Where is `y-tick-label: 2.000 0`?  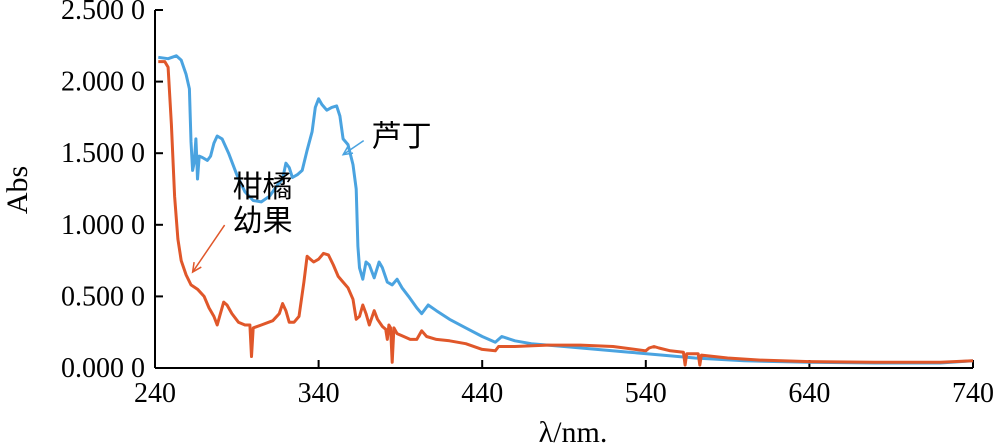 y-tick-label: 2.000 0 is located at coordinates (103, 82).